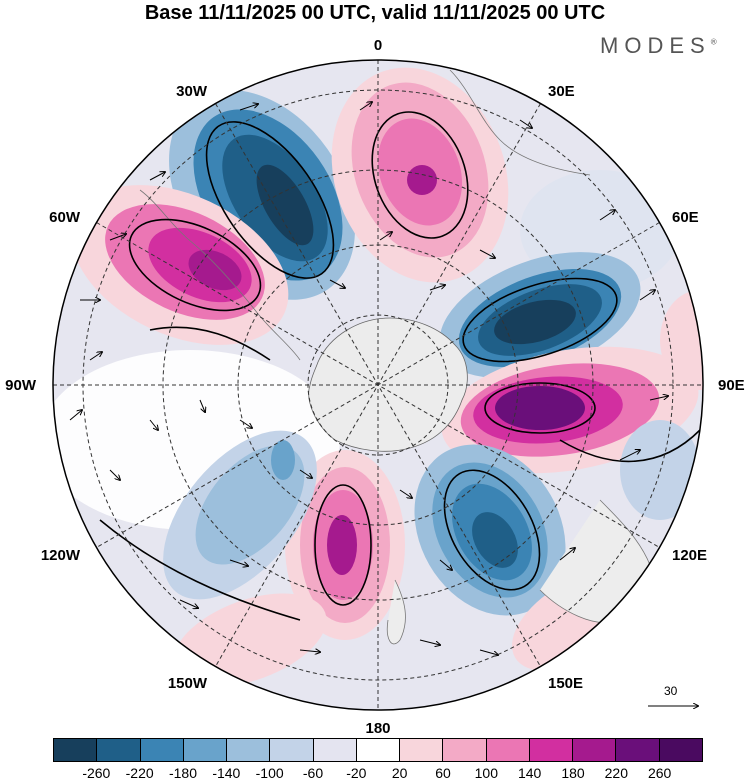  What do you see at coordinates (61, 555) in the screenshot?
I see `lon-label-120w: 120W` at bounding box center [61, 555].